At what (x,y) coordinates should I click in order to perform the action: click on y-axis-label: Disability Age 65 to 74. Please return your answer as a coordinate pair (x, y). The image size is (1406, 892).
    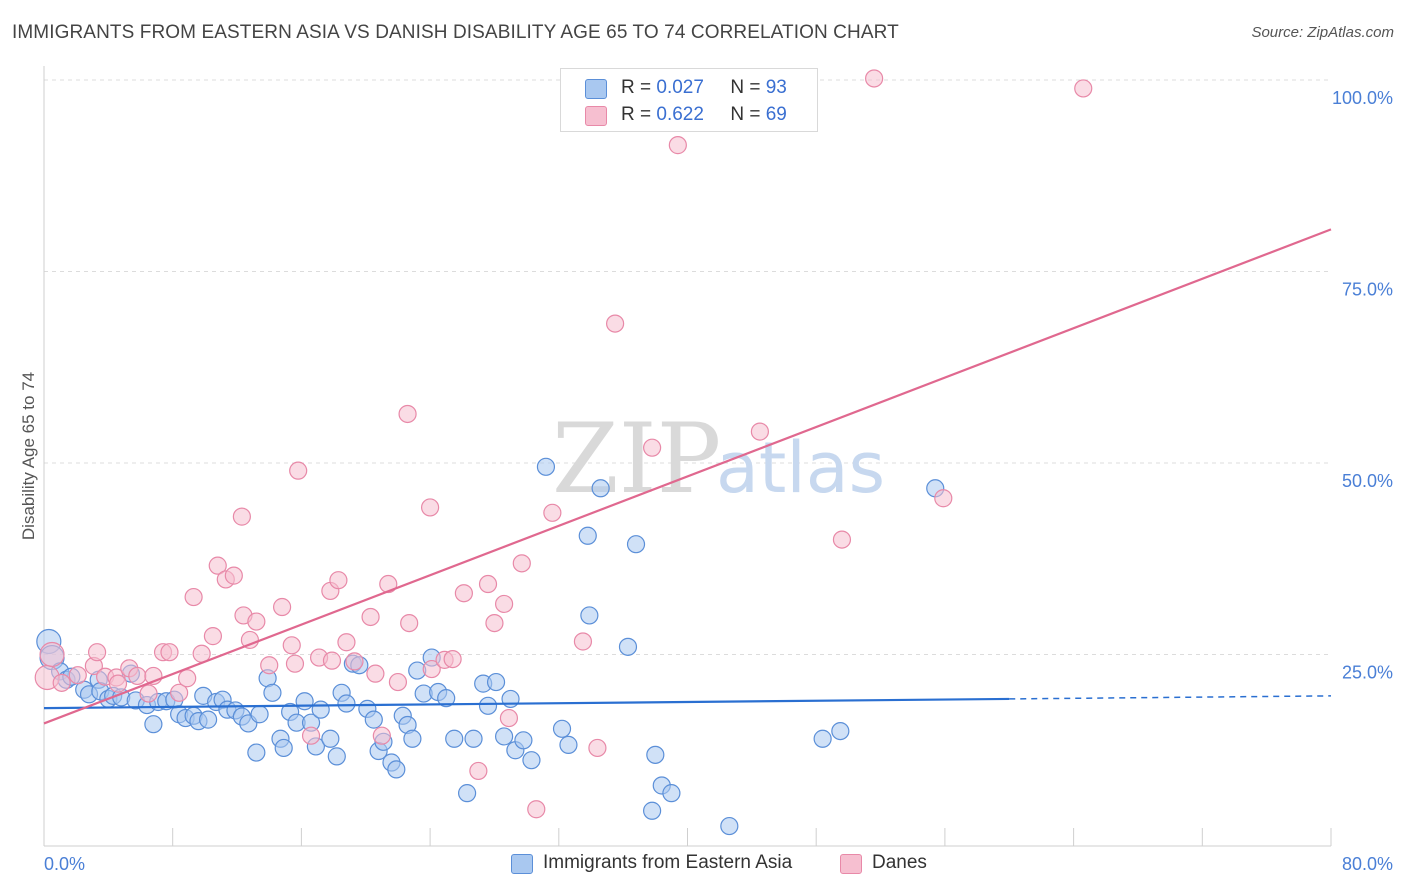
    Looking at the image, I should click on (28, 456).